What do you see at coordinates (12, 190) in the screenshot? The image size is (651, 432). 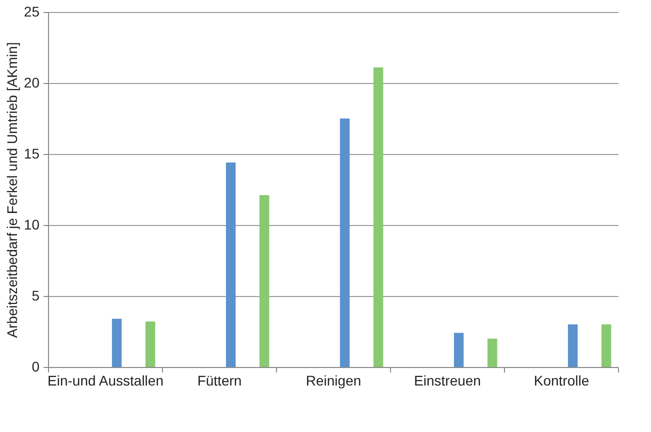 I see `y-axis-title: Arbeitszeitbedarf je Ferkel und Umtrieb [AKmin]` at bounding box center [12, 190].